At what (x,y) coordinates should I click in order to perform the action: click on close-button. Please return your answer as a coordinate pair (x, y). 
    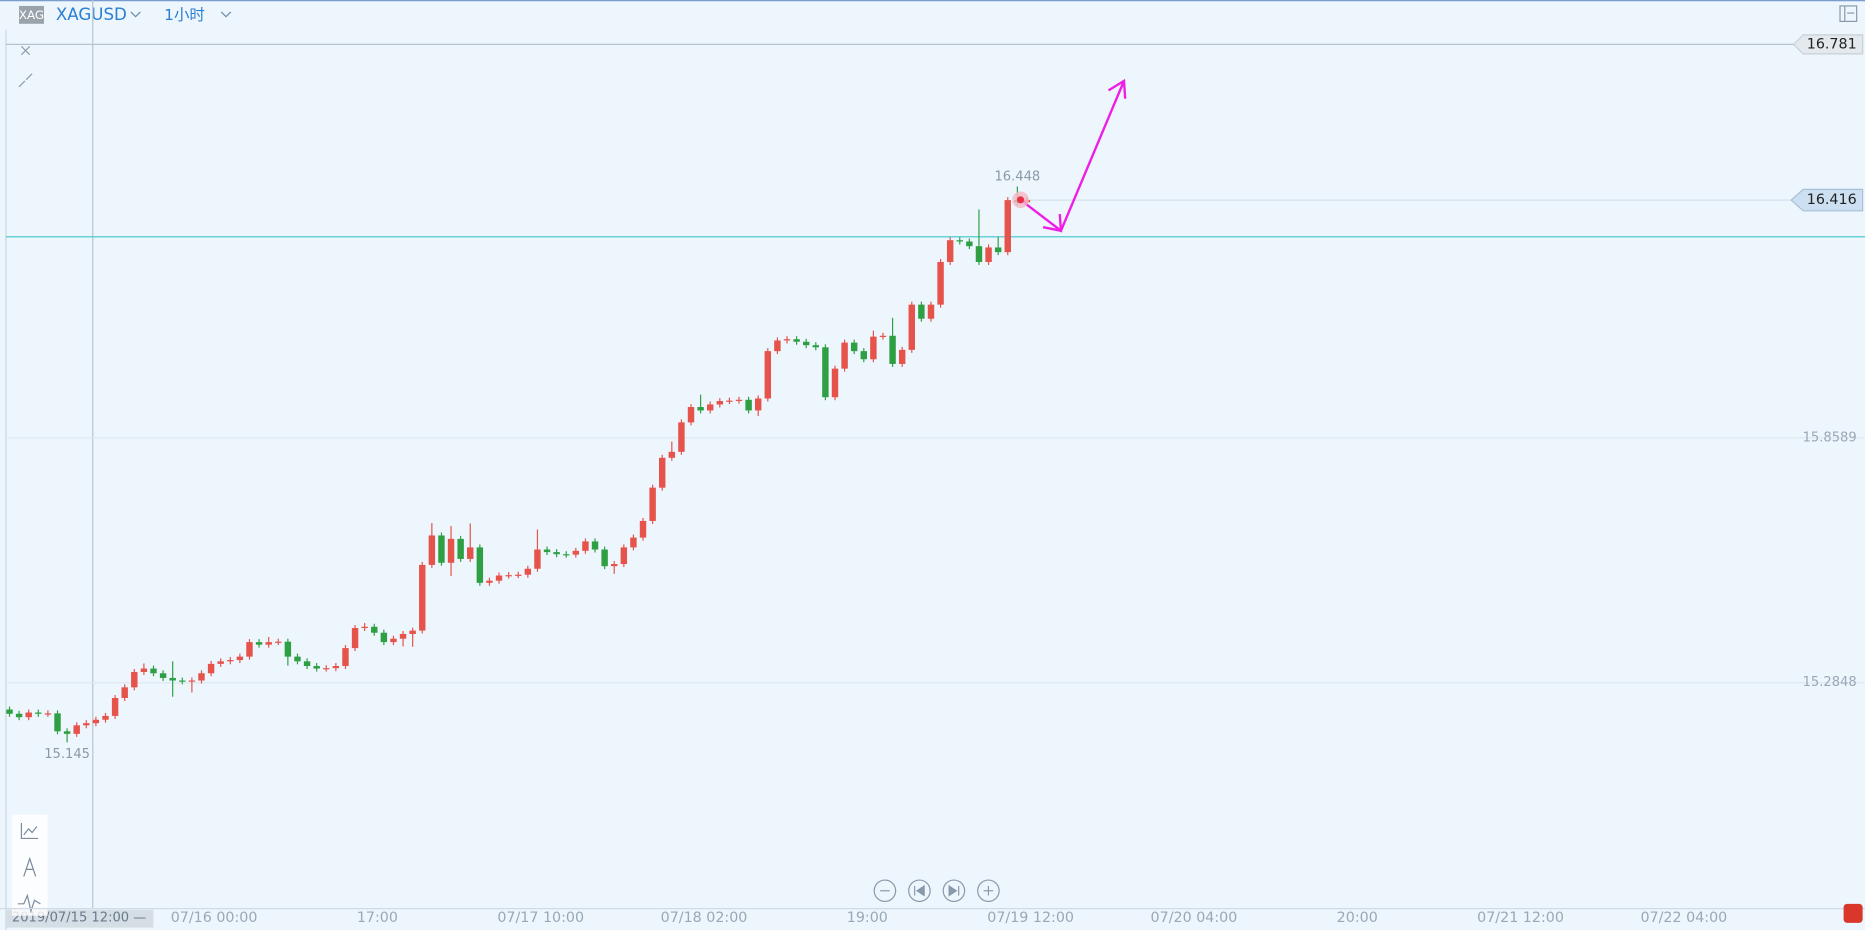
    Looking at the image, I should click on (25, 50).